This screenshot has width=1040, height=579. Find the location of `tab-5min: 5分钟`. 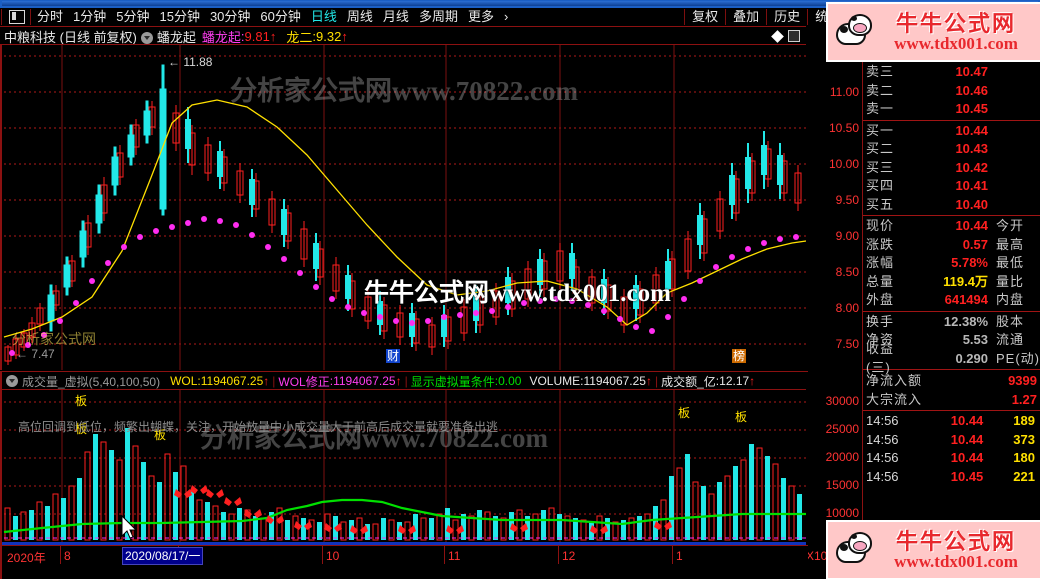

tab-5min: 5分钟 is located at coordinates (133, 16).